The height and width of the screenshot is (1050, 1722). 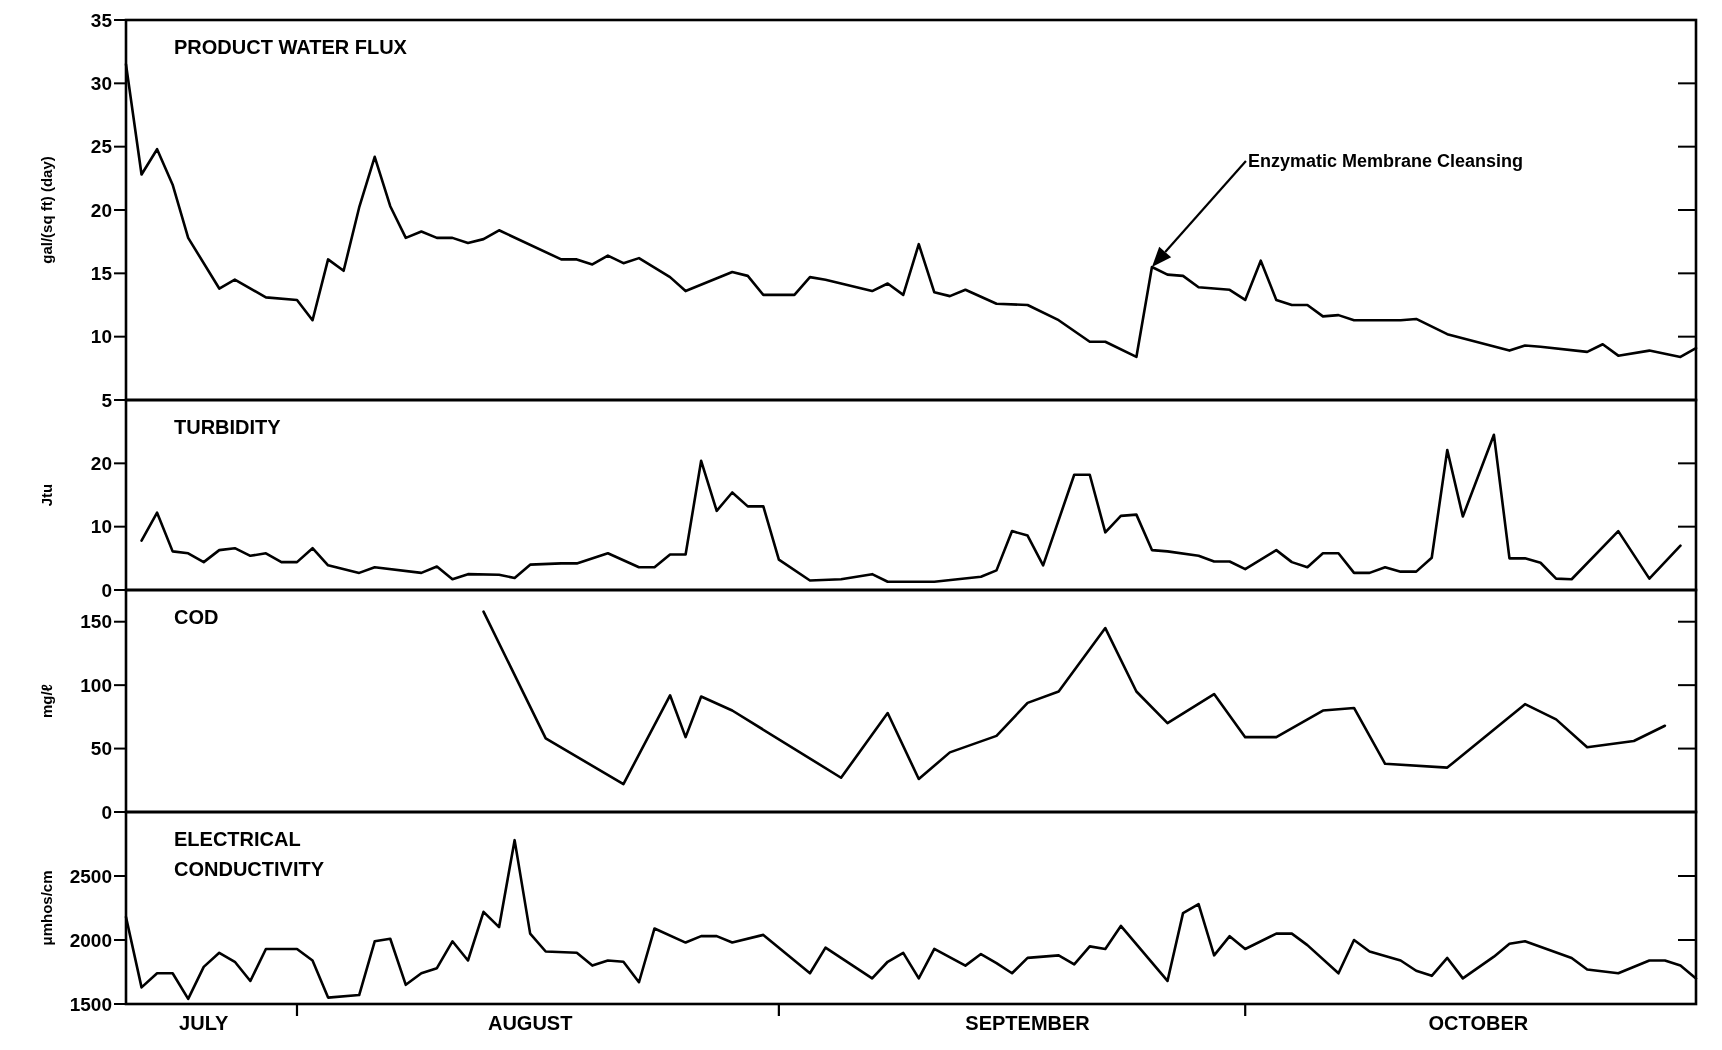 What do you see at coordinates (196, 617) in the screenshot?
I see `text: COD` at bounding box center [196, 617].